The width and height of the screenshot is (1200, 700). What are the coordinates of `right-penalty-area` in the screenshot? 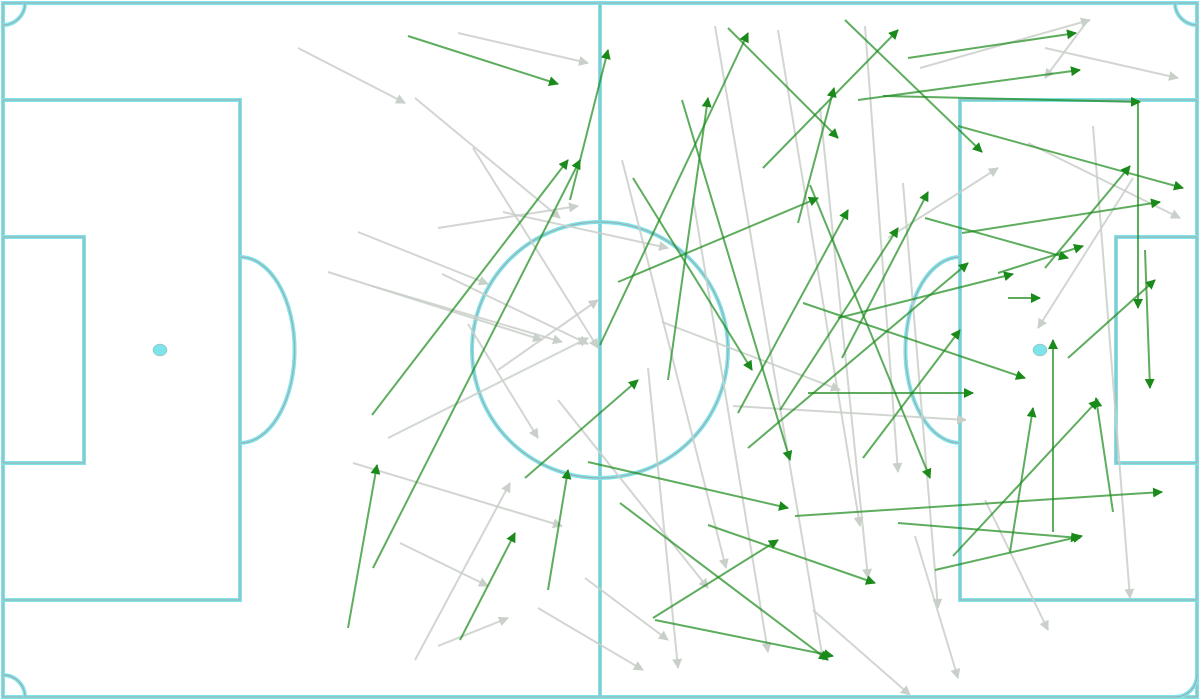 It's located at (1078, 350).